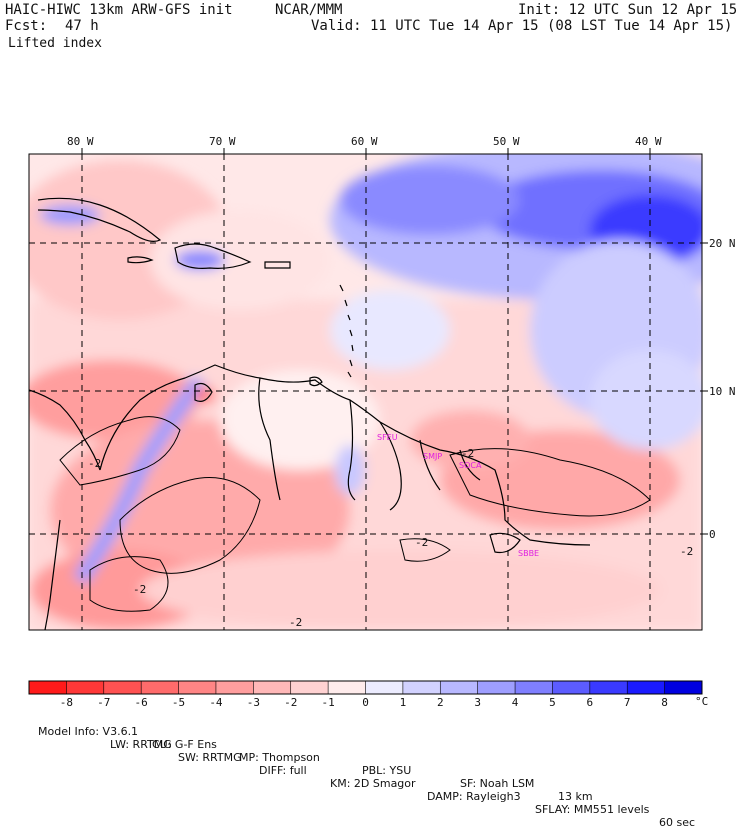 This screenshot has height=829, width=740. Describe the element at coordinates (432, 456) in the screenshot. I see `station-label: SMJP` at that location.